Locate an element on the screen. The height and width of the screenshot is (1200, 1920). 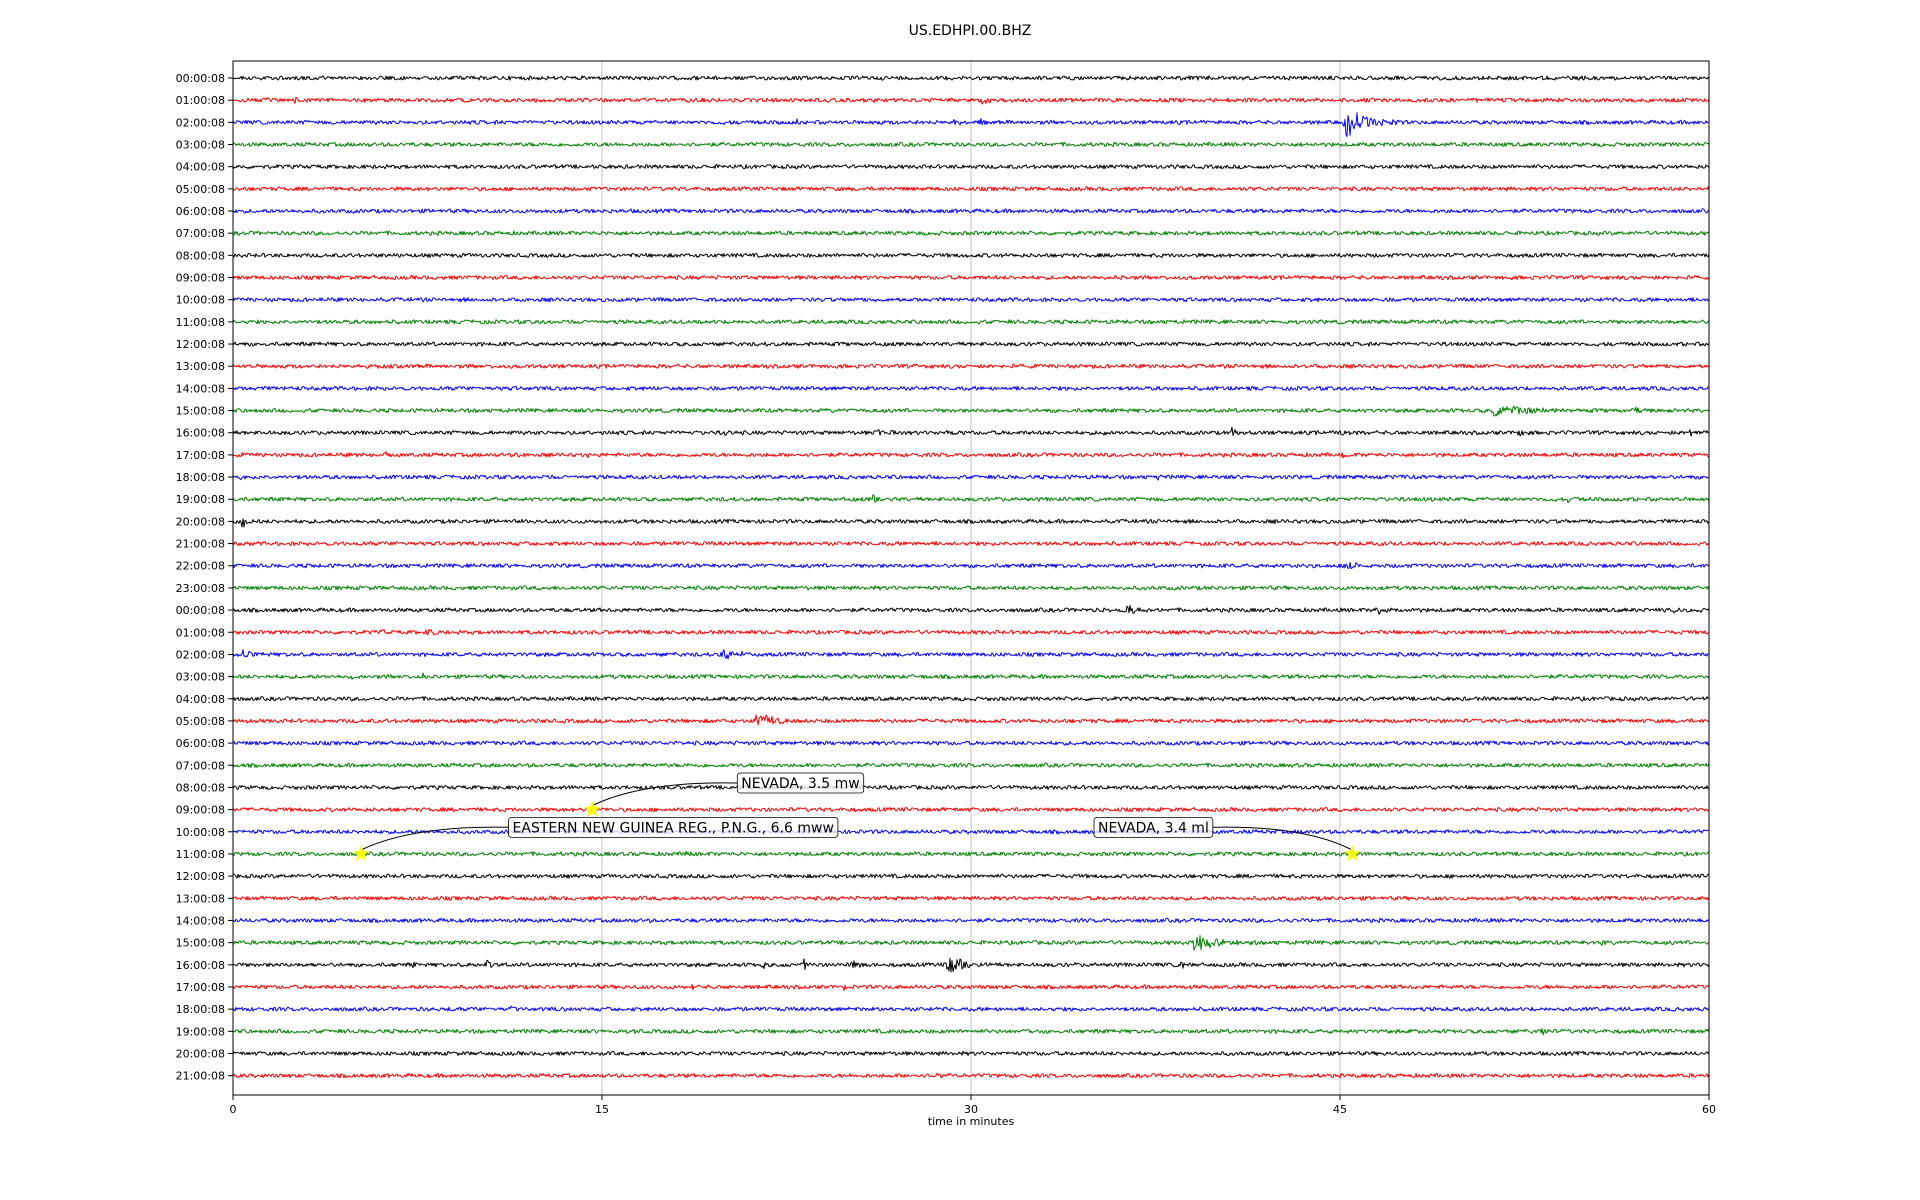
x-tick-label: 0 is located at coordinates (233, 1109).